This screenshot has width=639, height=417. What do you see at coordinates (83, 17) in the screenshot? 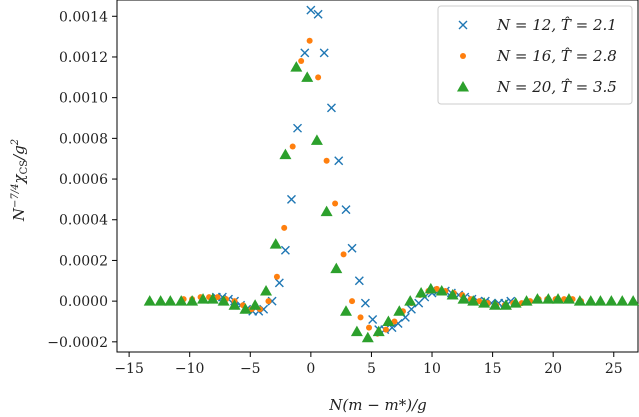
I see `y-tick-label: 0.0014` at bounding box center [83, 17].